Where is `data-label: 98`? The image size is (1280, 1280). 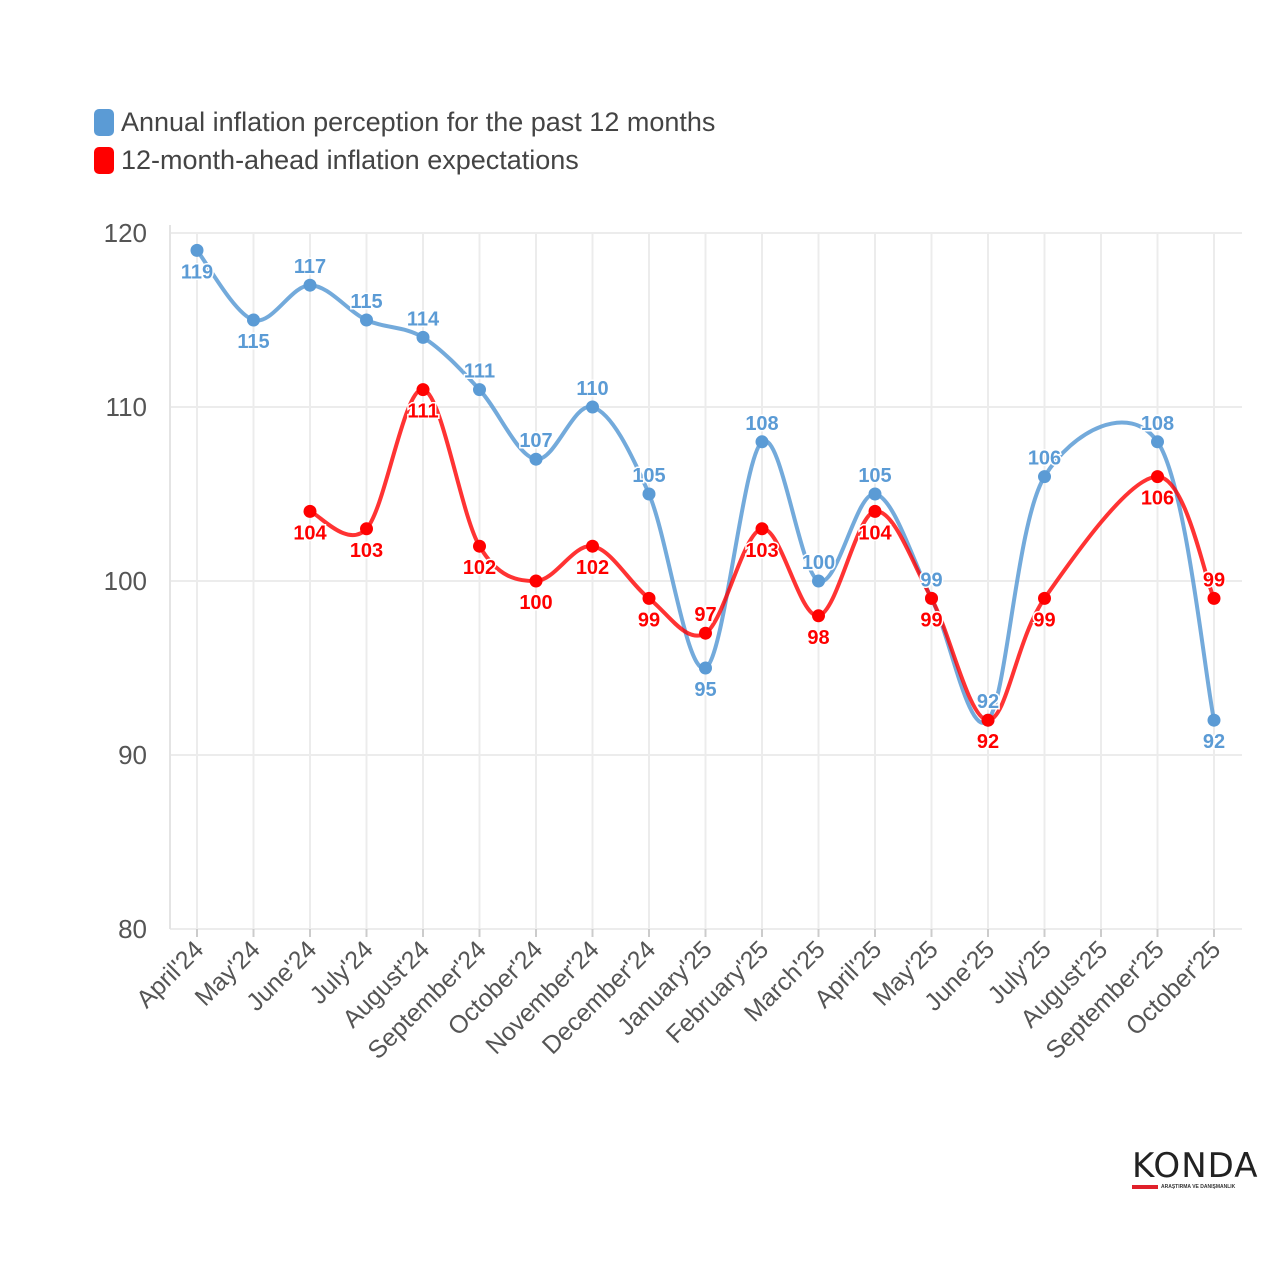 data-label: 98 is located at coordinates (818, 638).